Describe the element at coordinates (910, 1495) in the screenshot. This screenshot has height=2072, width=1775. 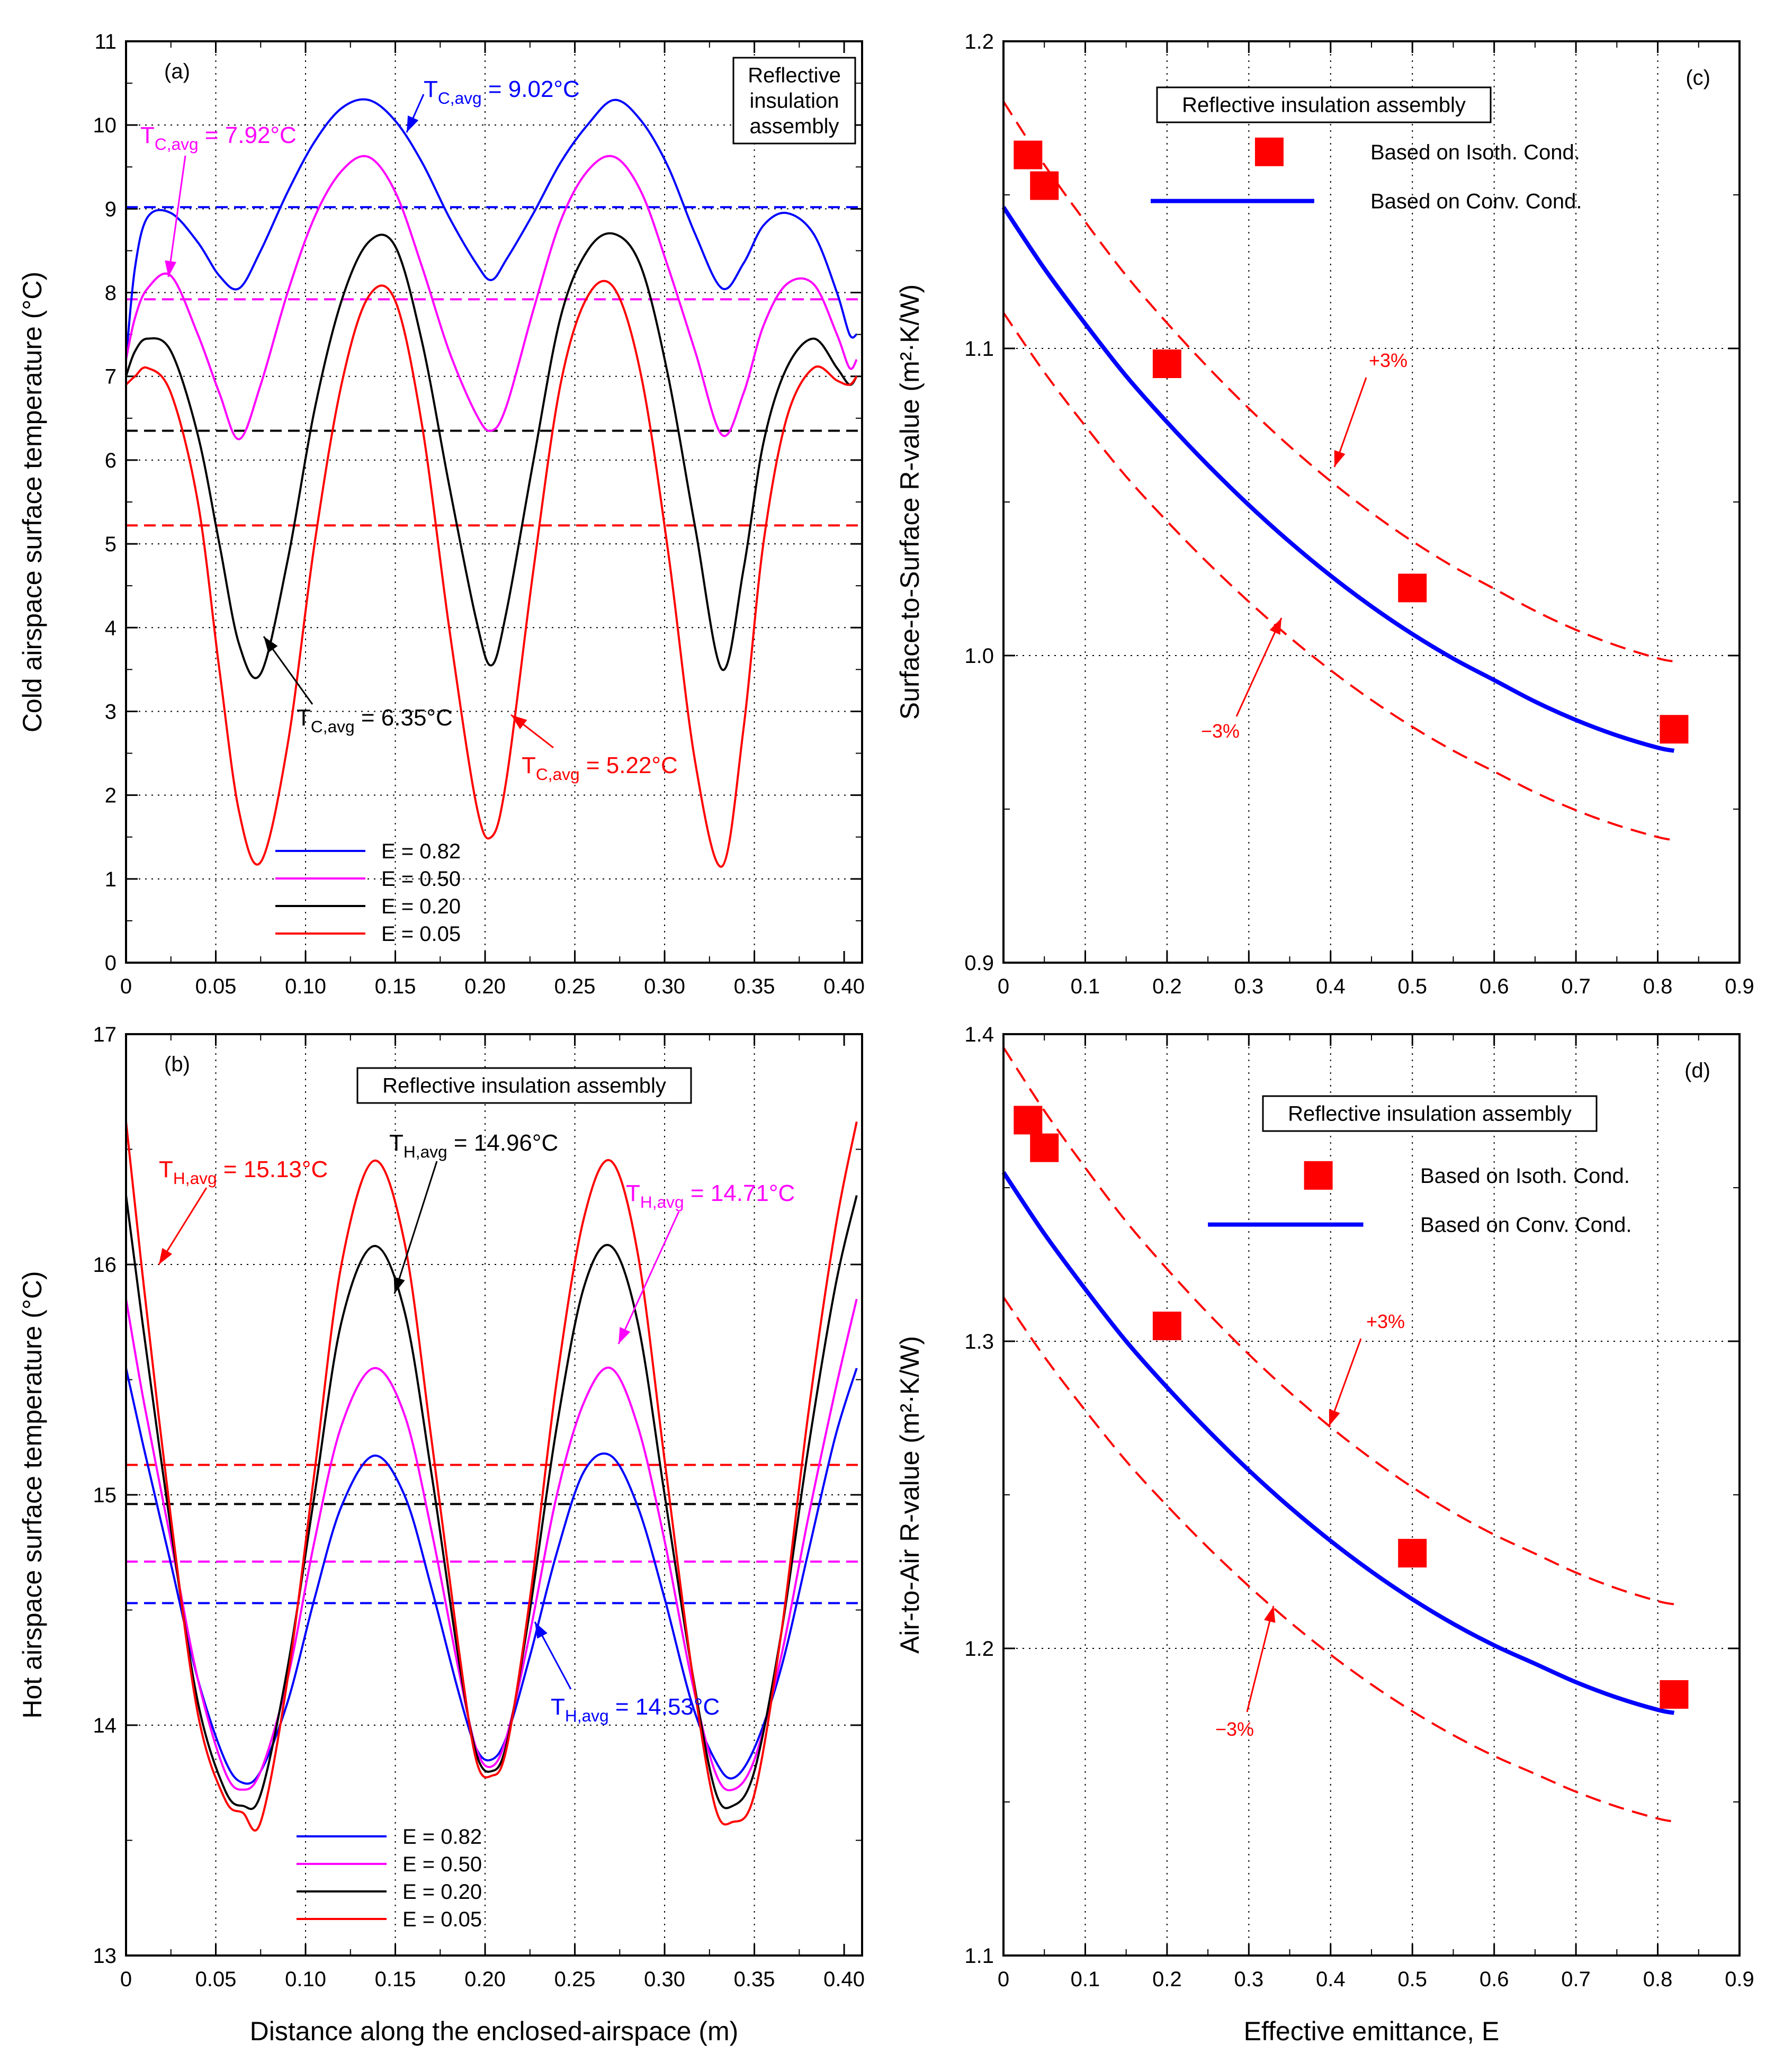
I see `y-axis-title-d: Air-to-Air R-value (m²·K/W)` at that location.